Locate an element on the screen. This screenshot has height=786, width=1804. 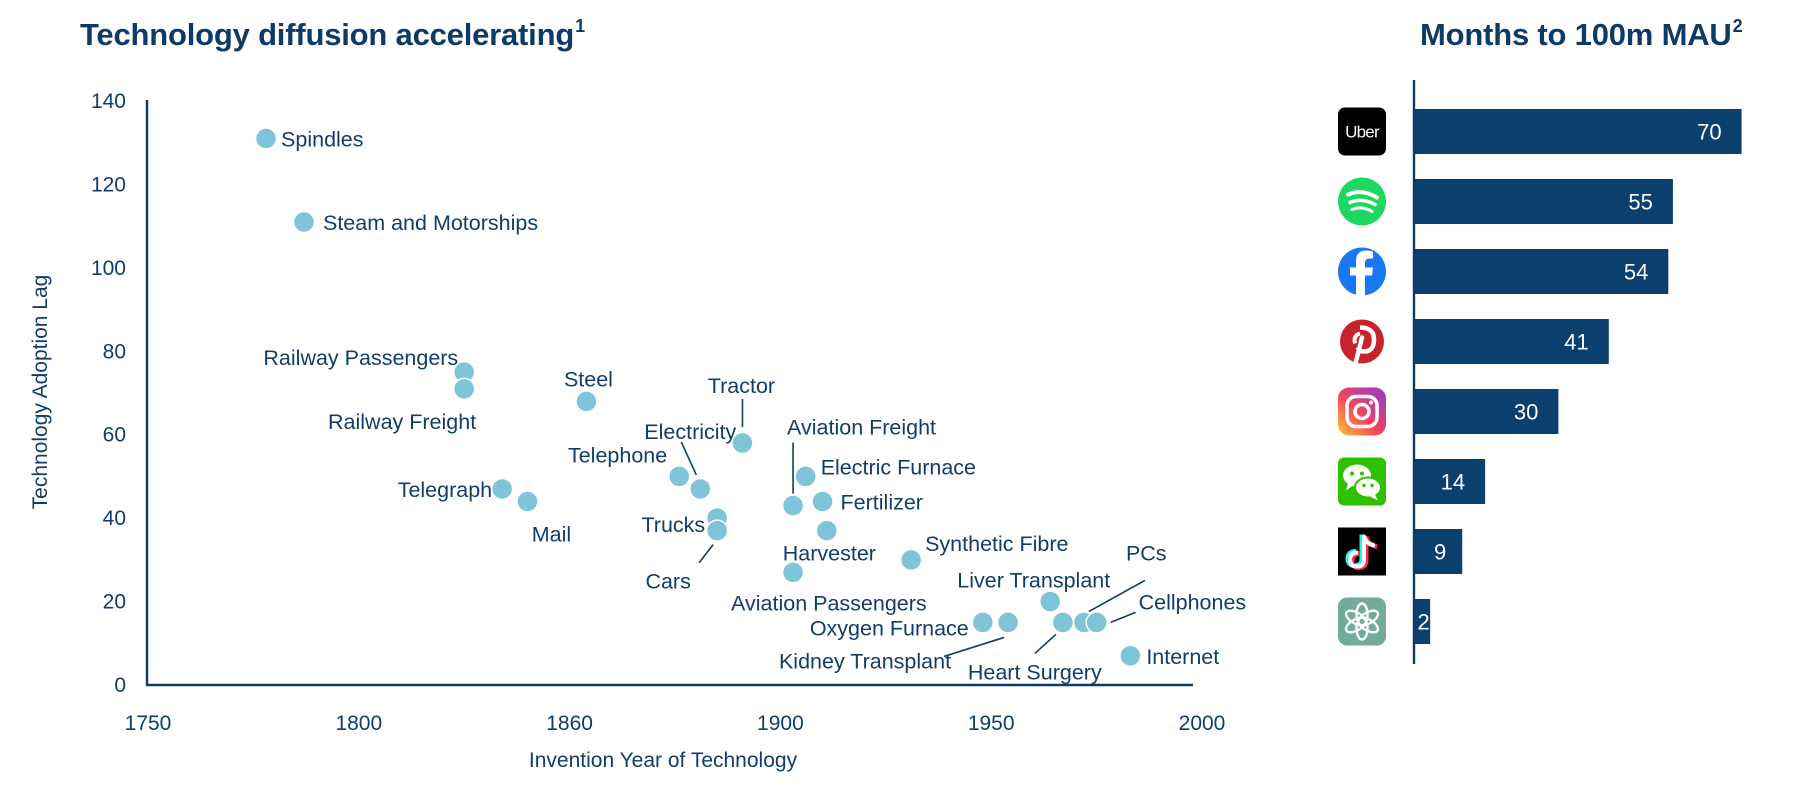
bar-value-instagram: 30 is located at coordinates (1526, 412).